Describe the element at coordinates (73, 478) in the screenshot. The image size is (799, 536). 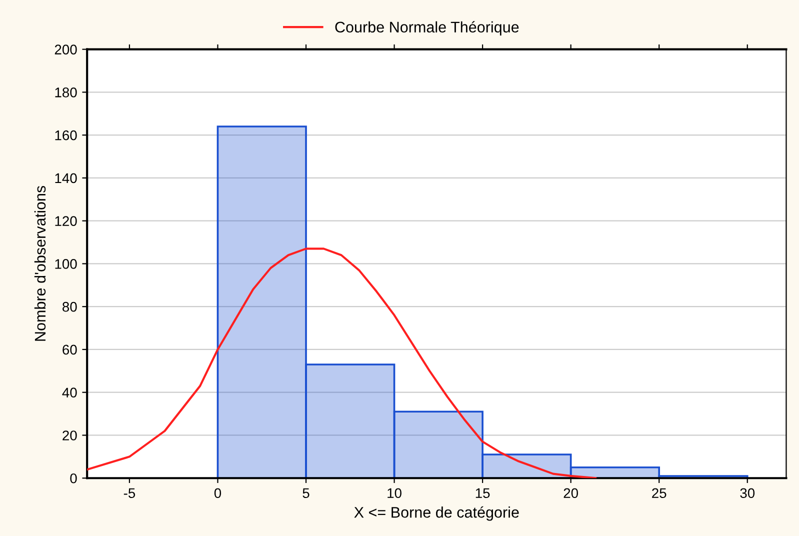
I see `y-tick-label: 0` at that location.